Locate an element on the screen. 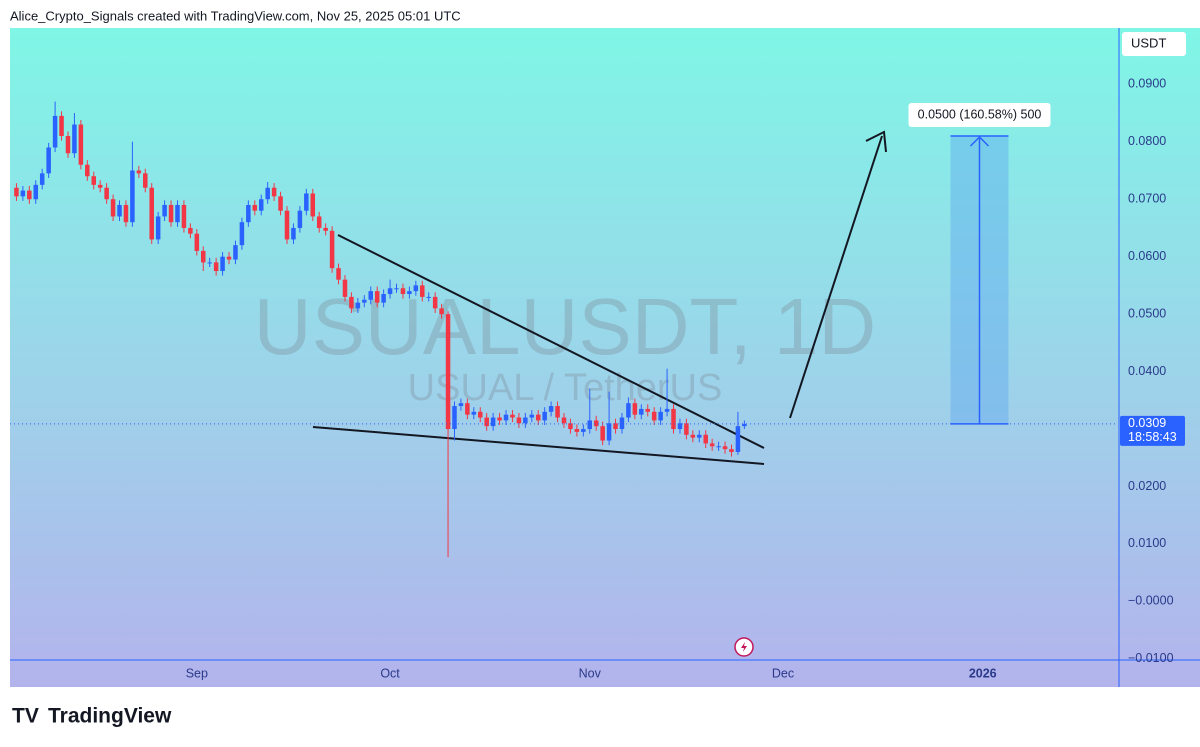  brand: TradingView is located at coordinates (110, 716).